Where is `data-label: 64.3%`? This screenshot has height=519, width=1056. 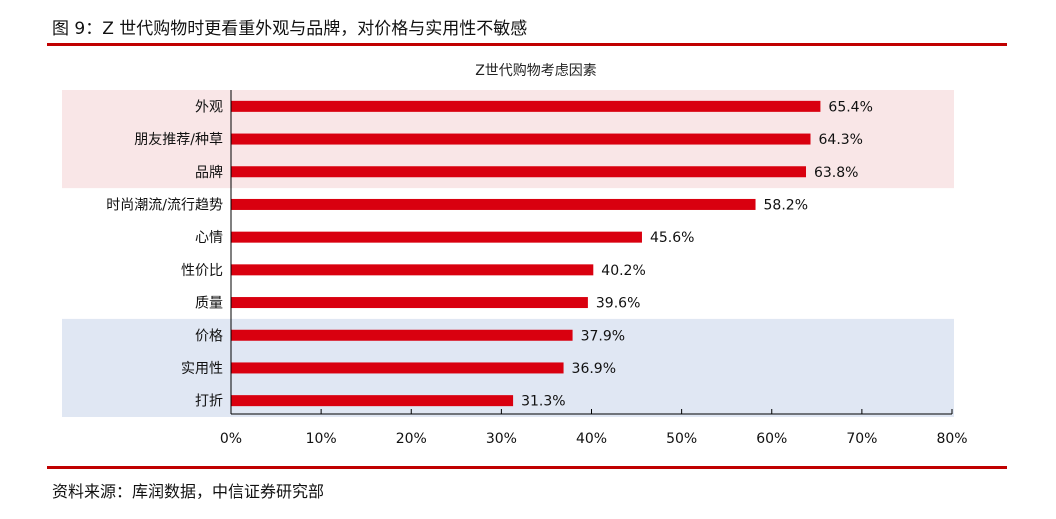
data-label: 64.3% is located at coordinates (841, 140).